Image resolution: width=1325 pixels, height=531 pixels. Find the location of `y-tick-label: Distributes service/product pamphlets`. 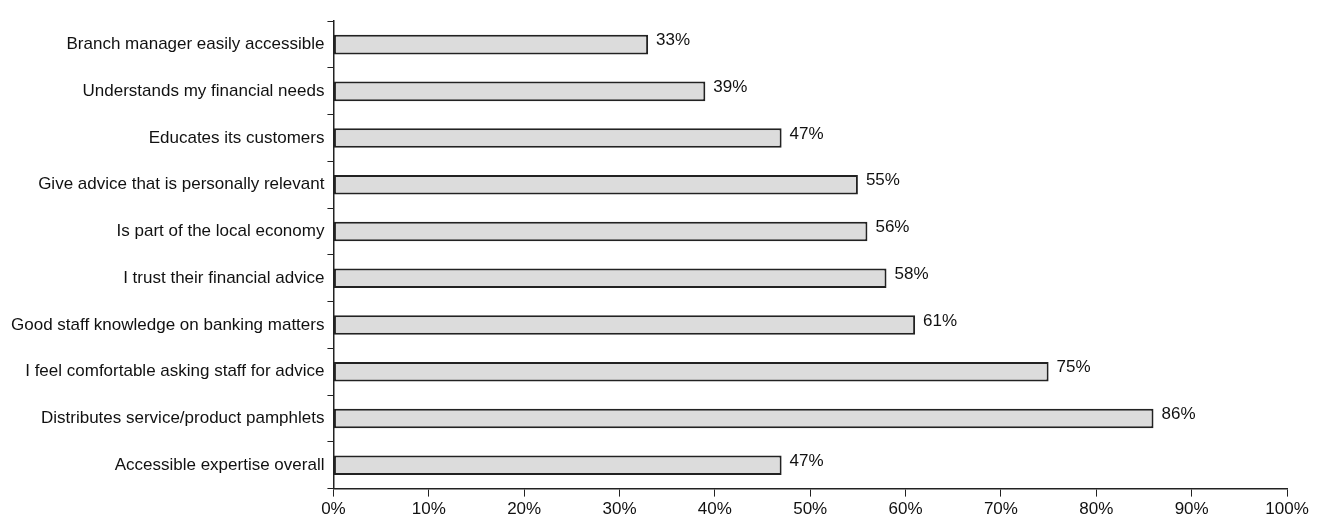

y-tick-label: Distributes service/product pamphlets is located at coordinates (182, 418).